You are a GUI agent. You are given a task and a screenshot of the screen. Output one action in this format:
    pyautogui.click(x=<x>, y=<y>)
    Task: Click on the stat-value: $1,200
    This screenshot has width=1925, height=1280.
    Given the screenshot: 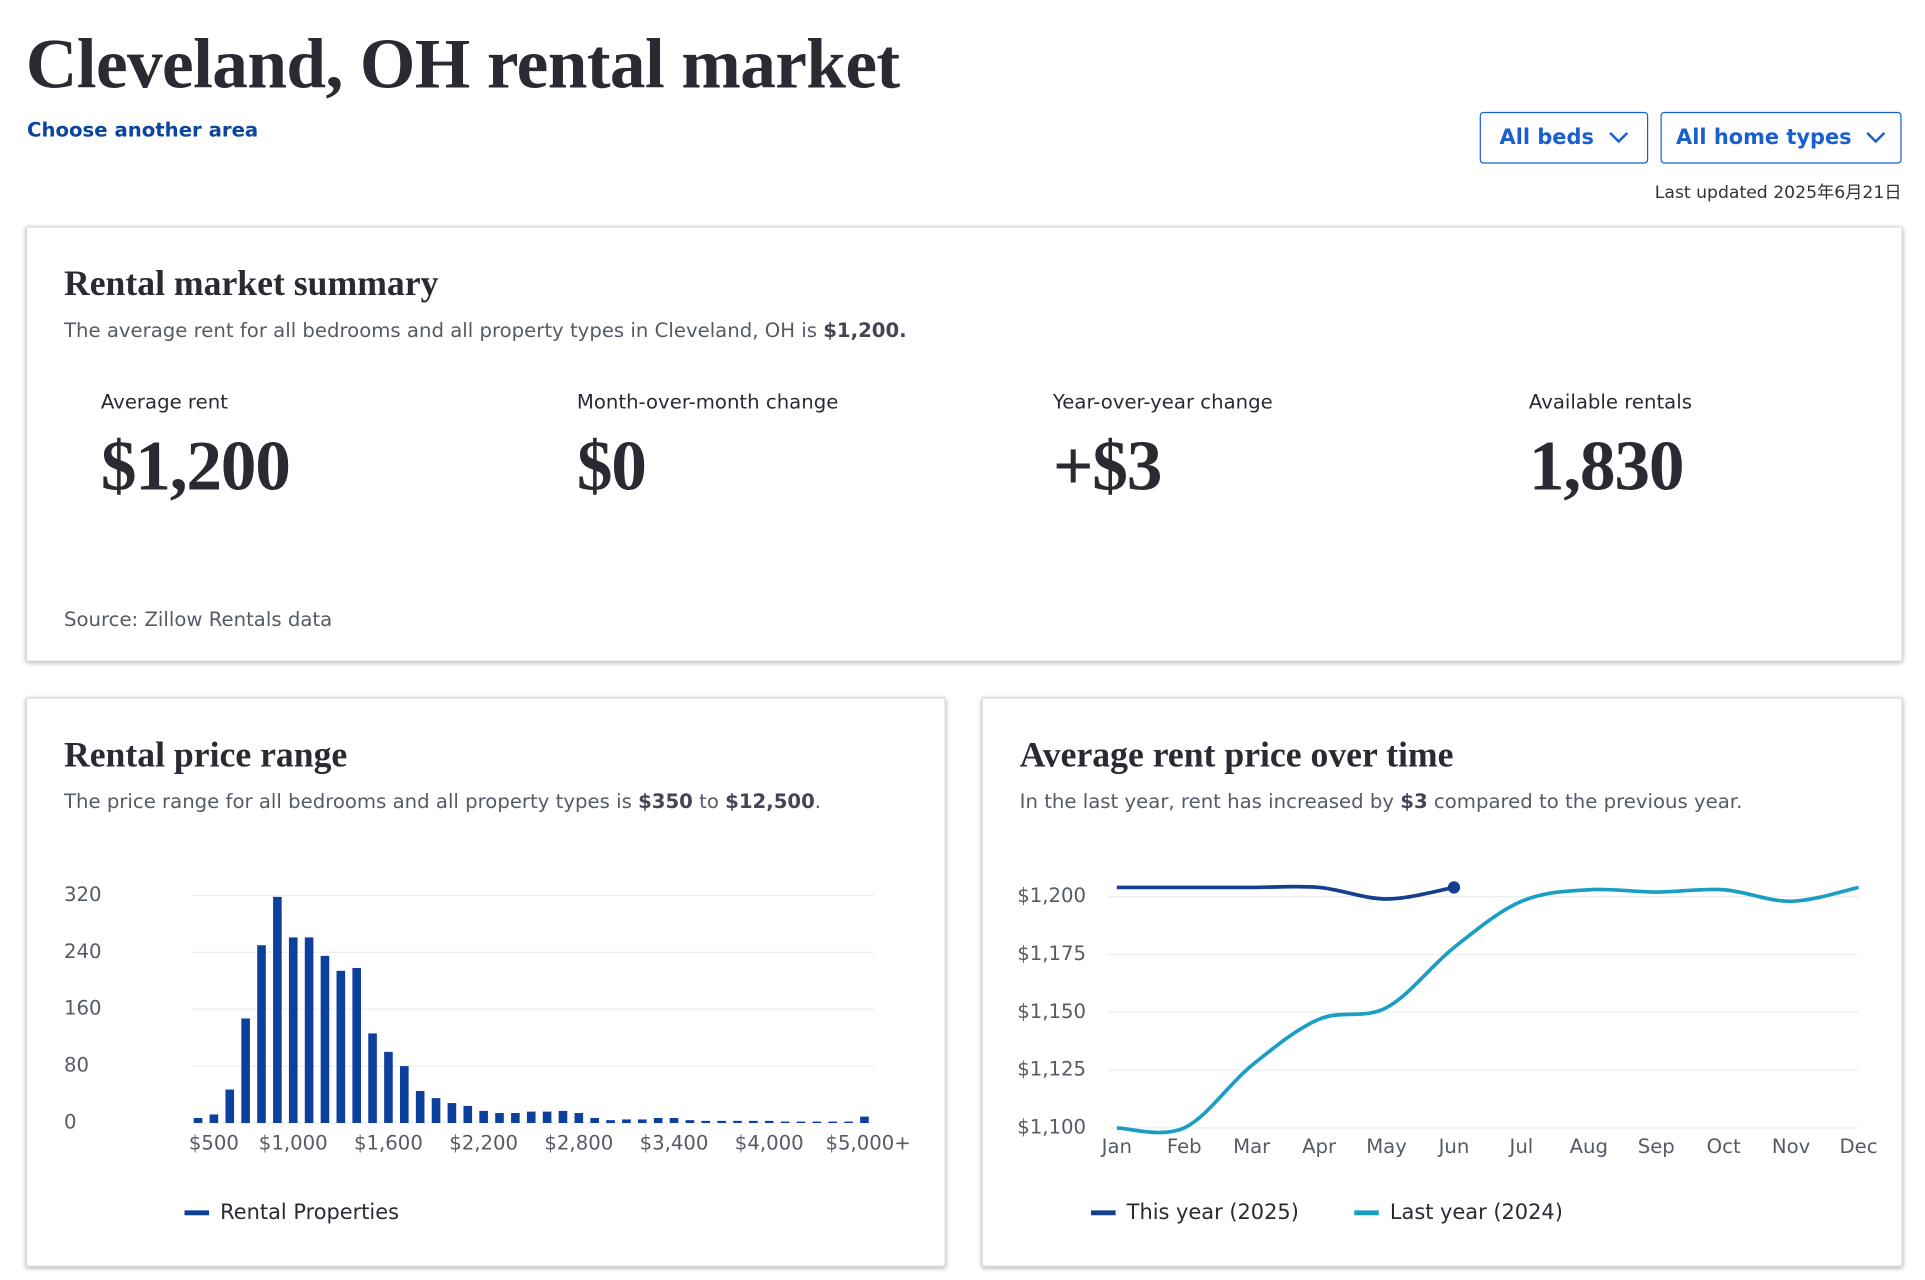 What is the action you would take?
    pyautogui.click(x=195, y=465)
    